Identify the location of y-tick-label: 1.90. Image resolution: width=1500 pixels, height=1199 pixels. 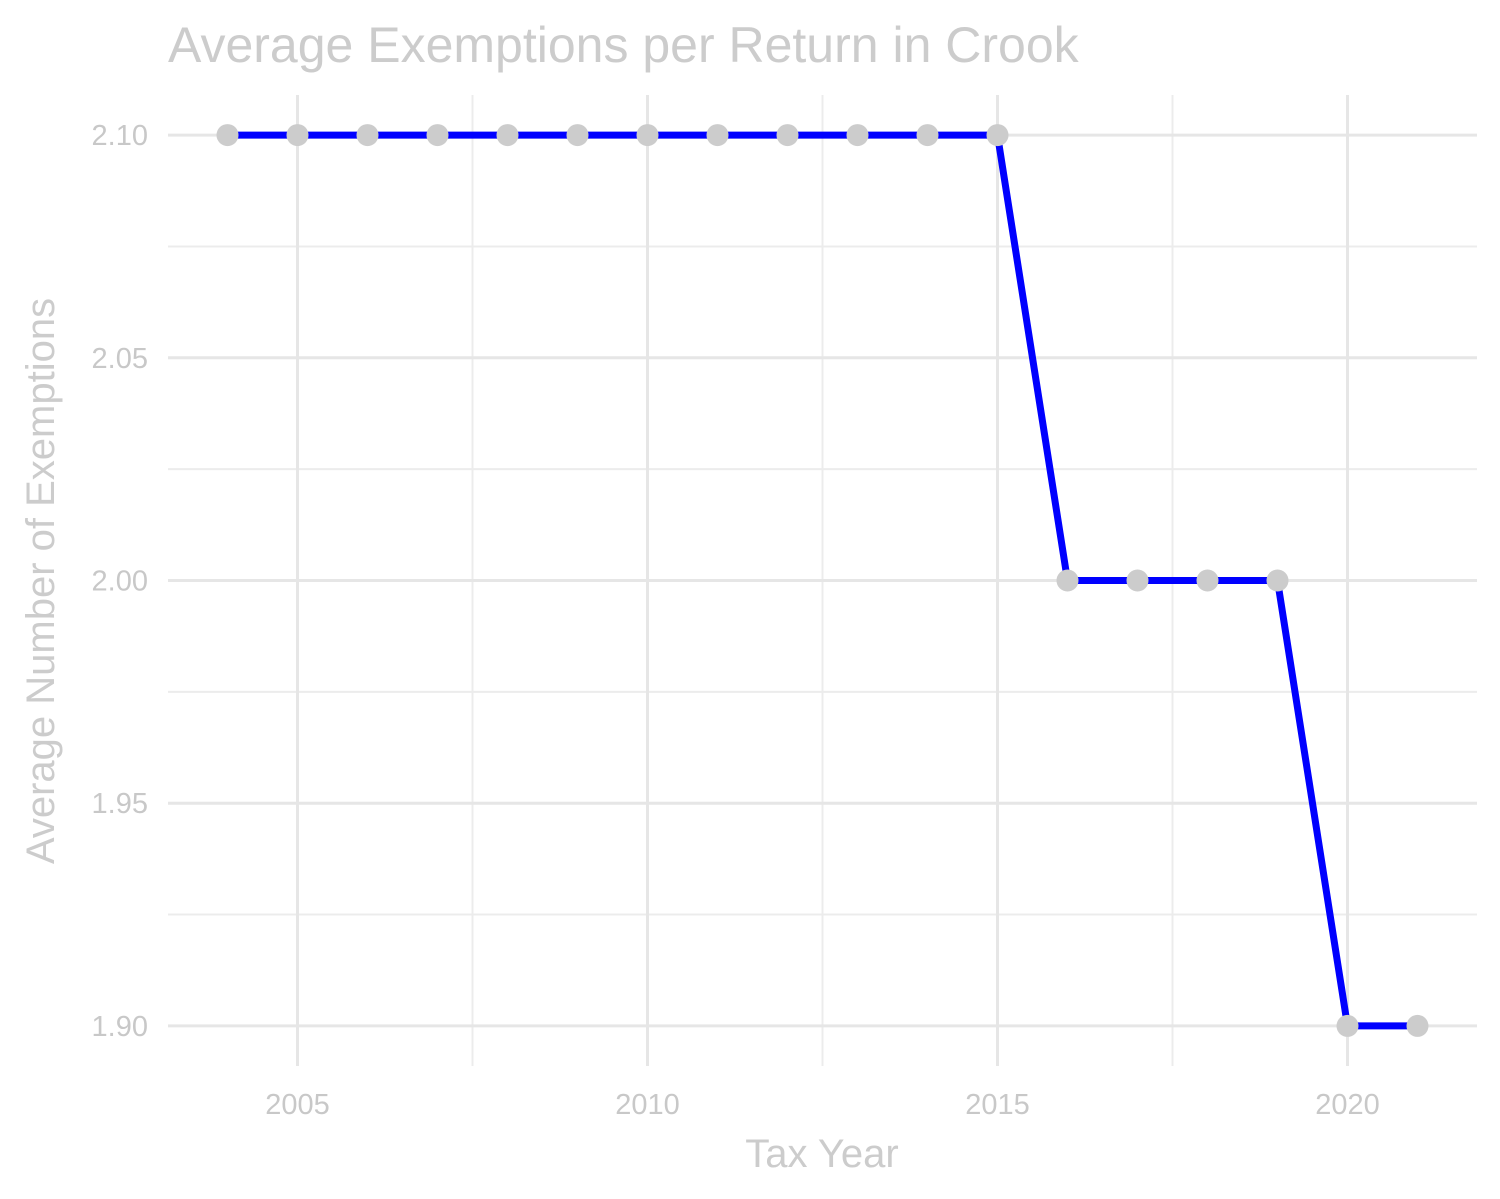
(120, 1027).